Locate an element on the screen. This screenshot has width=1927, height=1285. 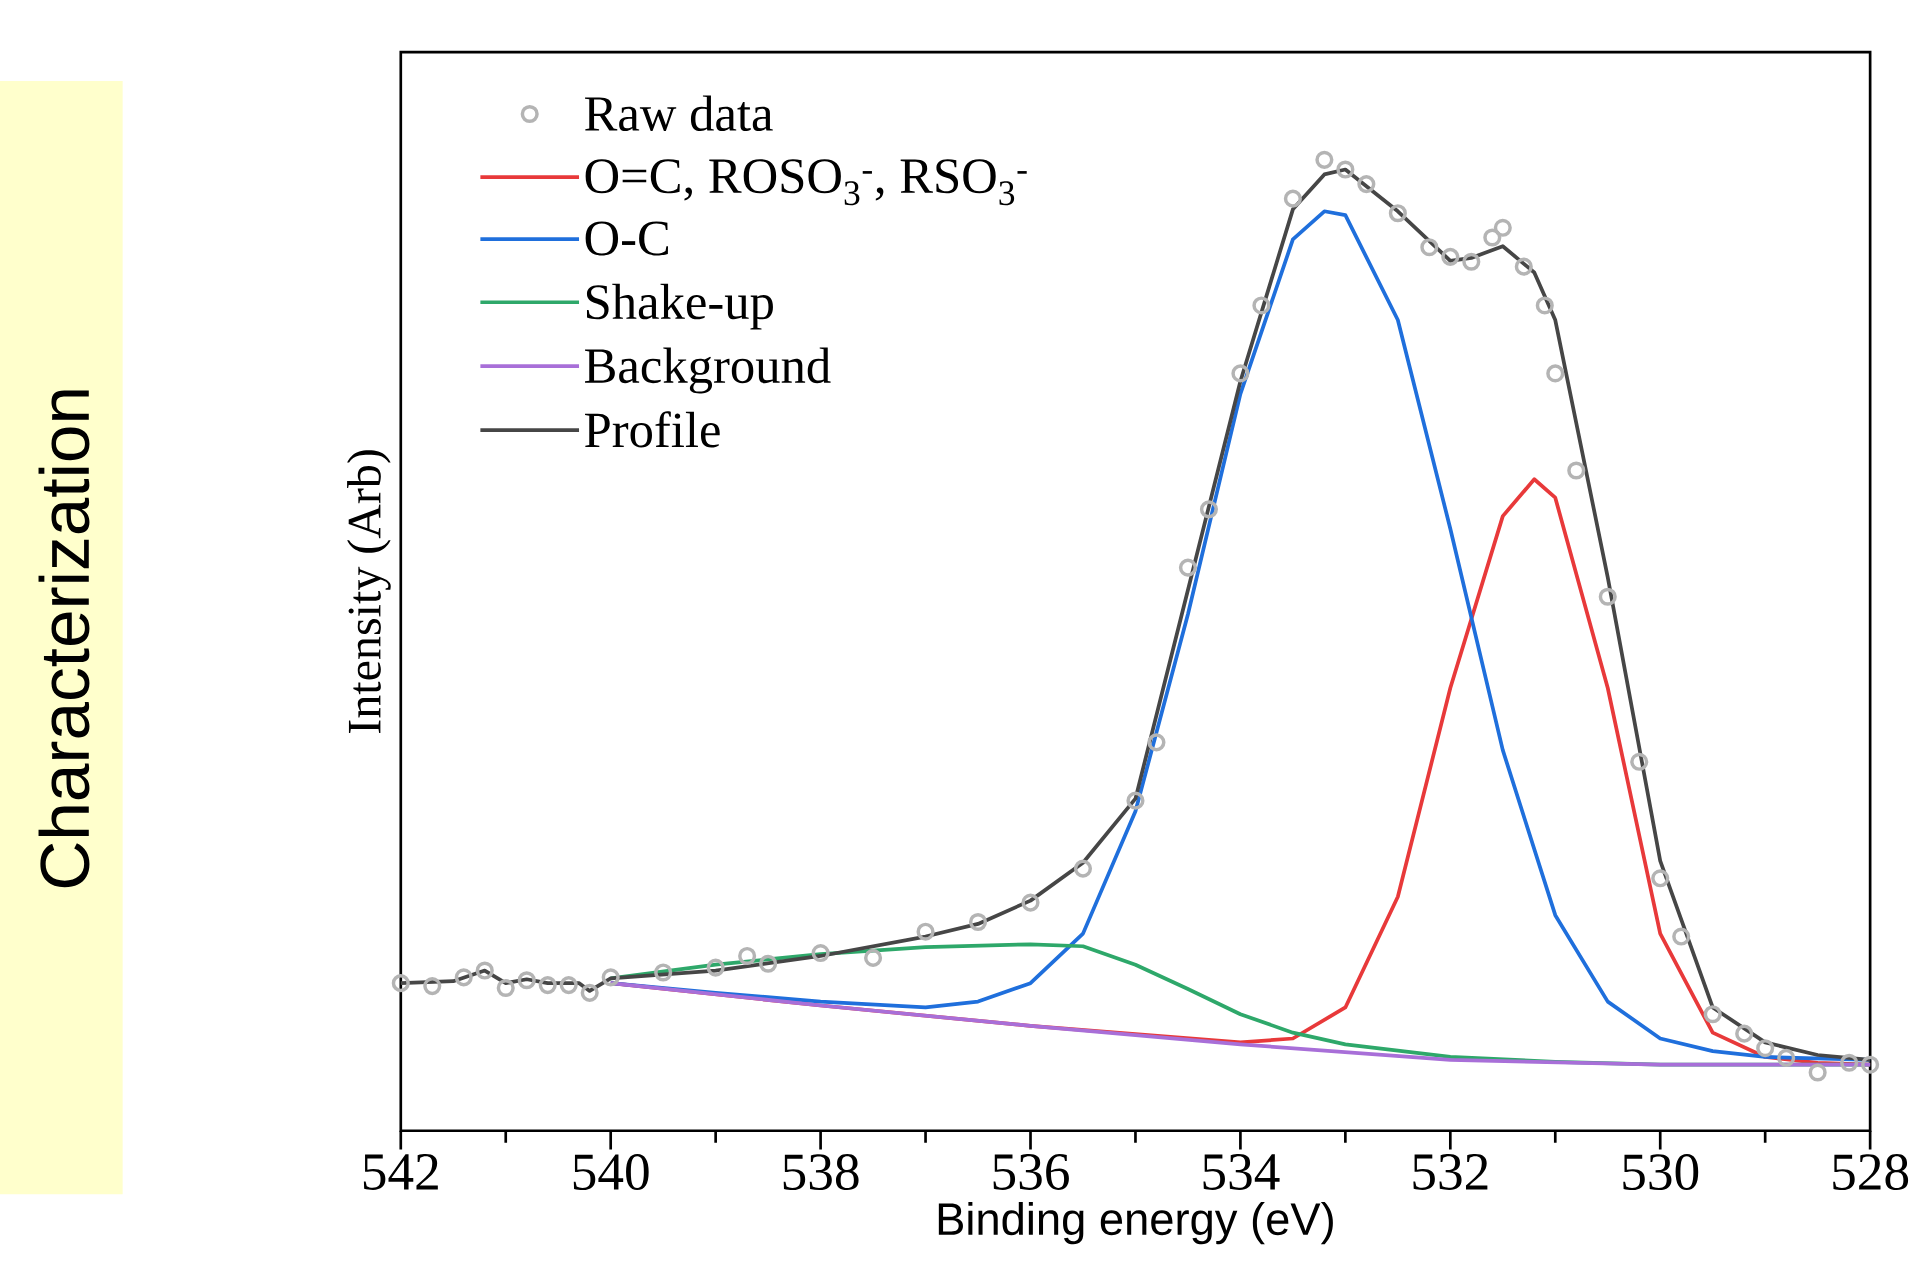
x-tick-label: 530 is located at coordinates (1661, 1172).